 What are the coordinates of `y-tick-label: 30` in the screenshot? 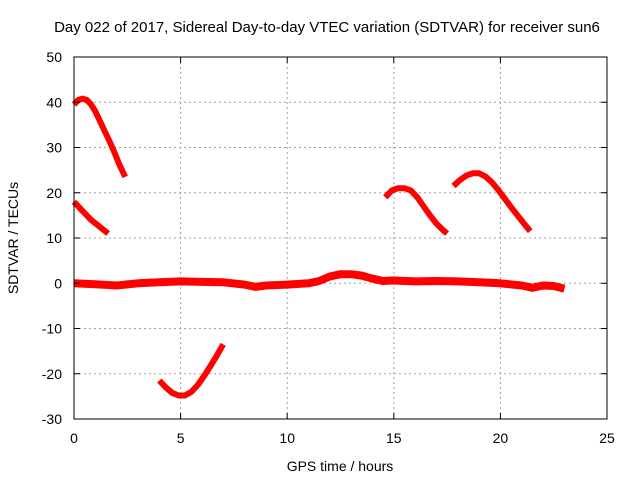 It's located at (54, 148).